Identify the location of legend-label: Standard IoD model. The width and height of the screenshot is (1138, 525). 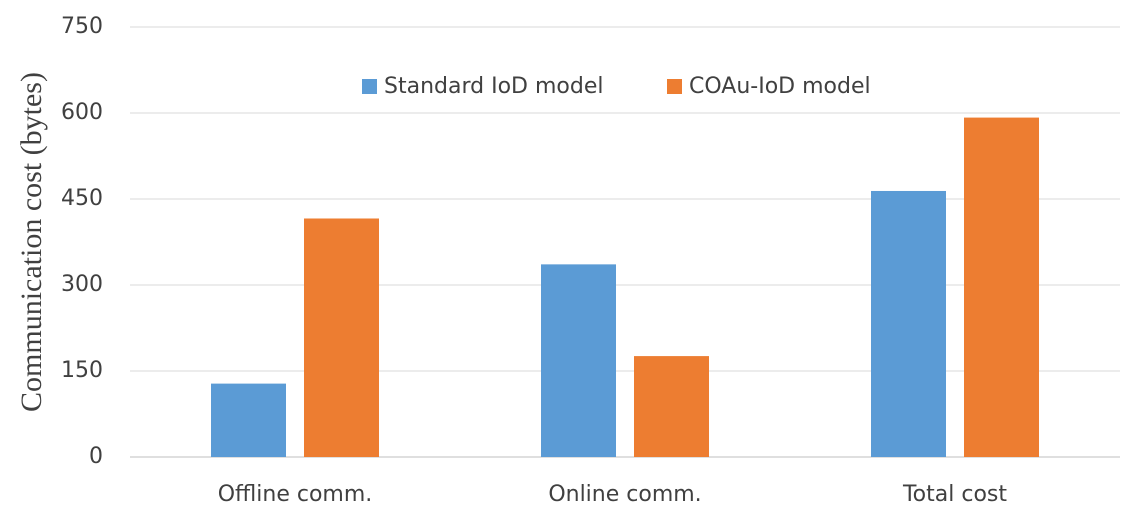
(493, 86).